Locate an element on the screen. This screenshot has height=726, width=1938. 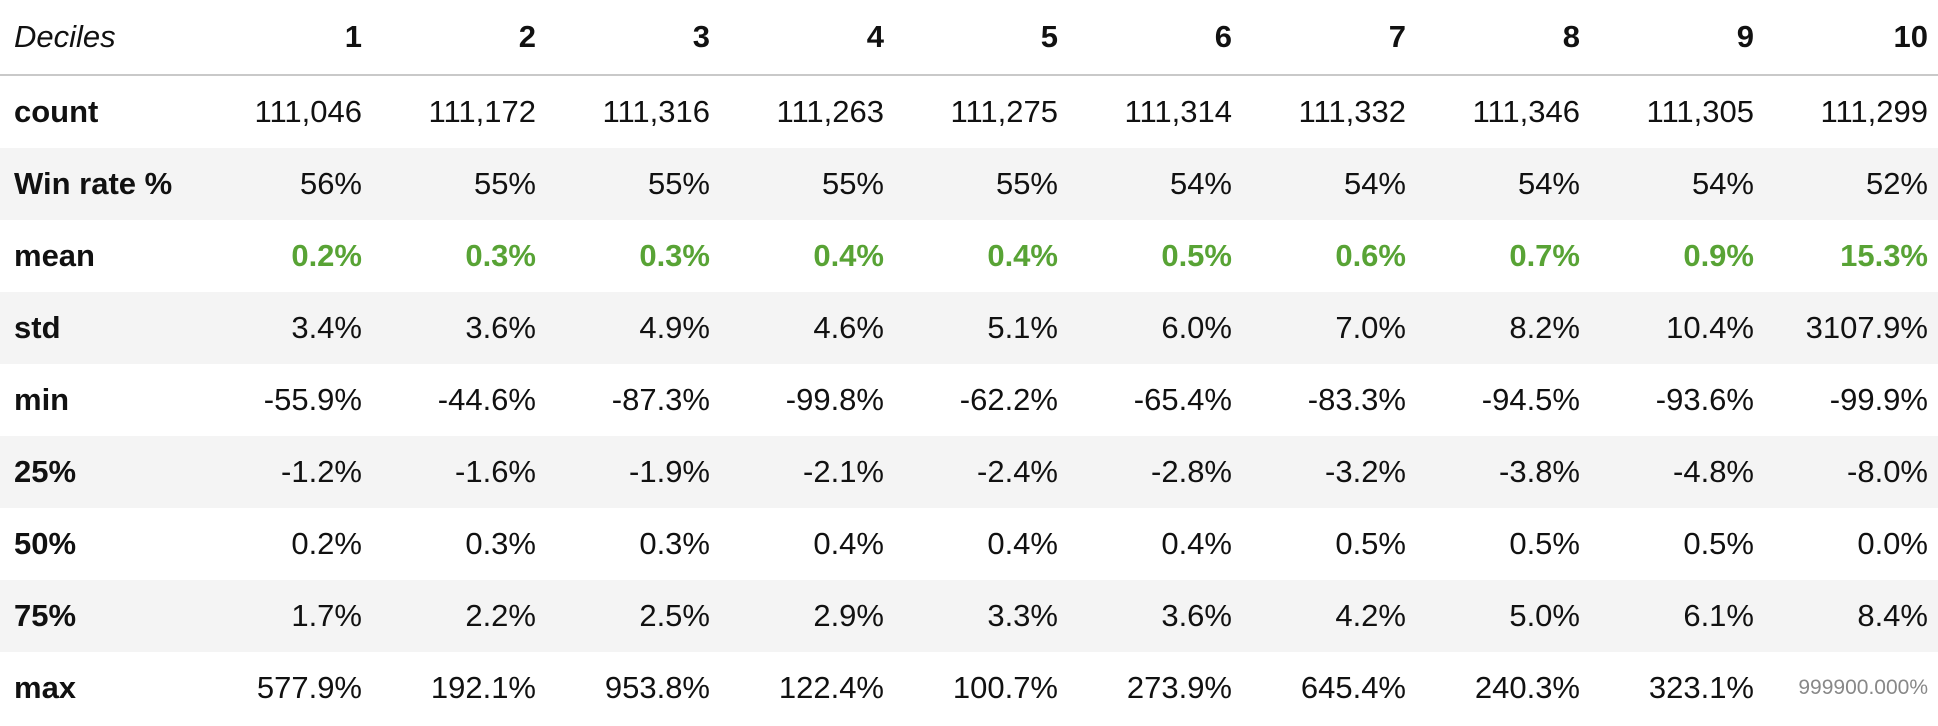
table-cell: -1.9% is located at coordinates (633, 472).